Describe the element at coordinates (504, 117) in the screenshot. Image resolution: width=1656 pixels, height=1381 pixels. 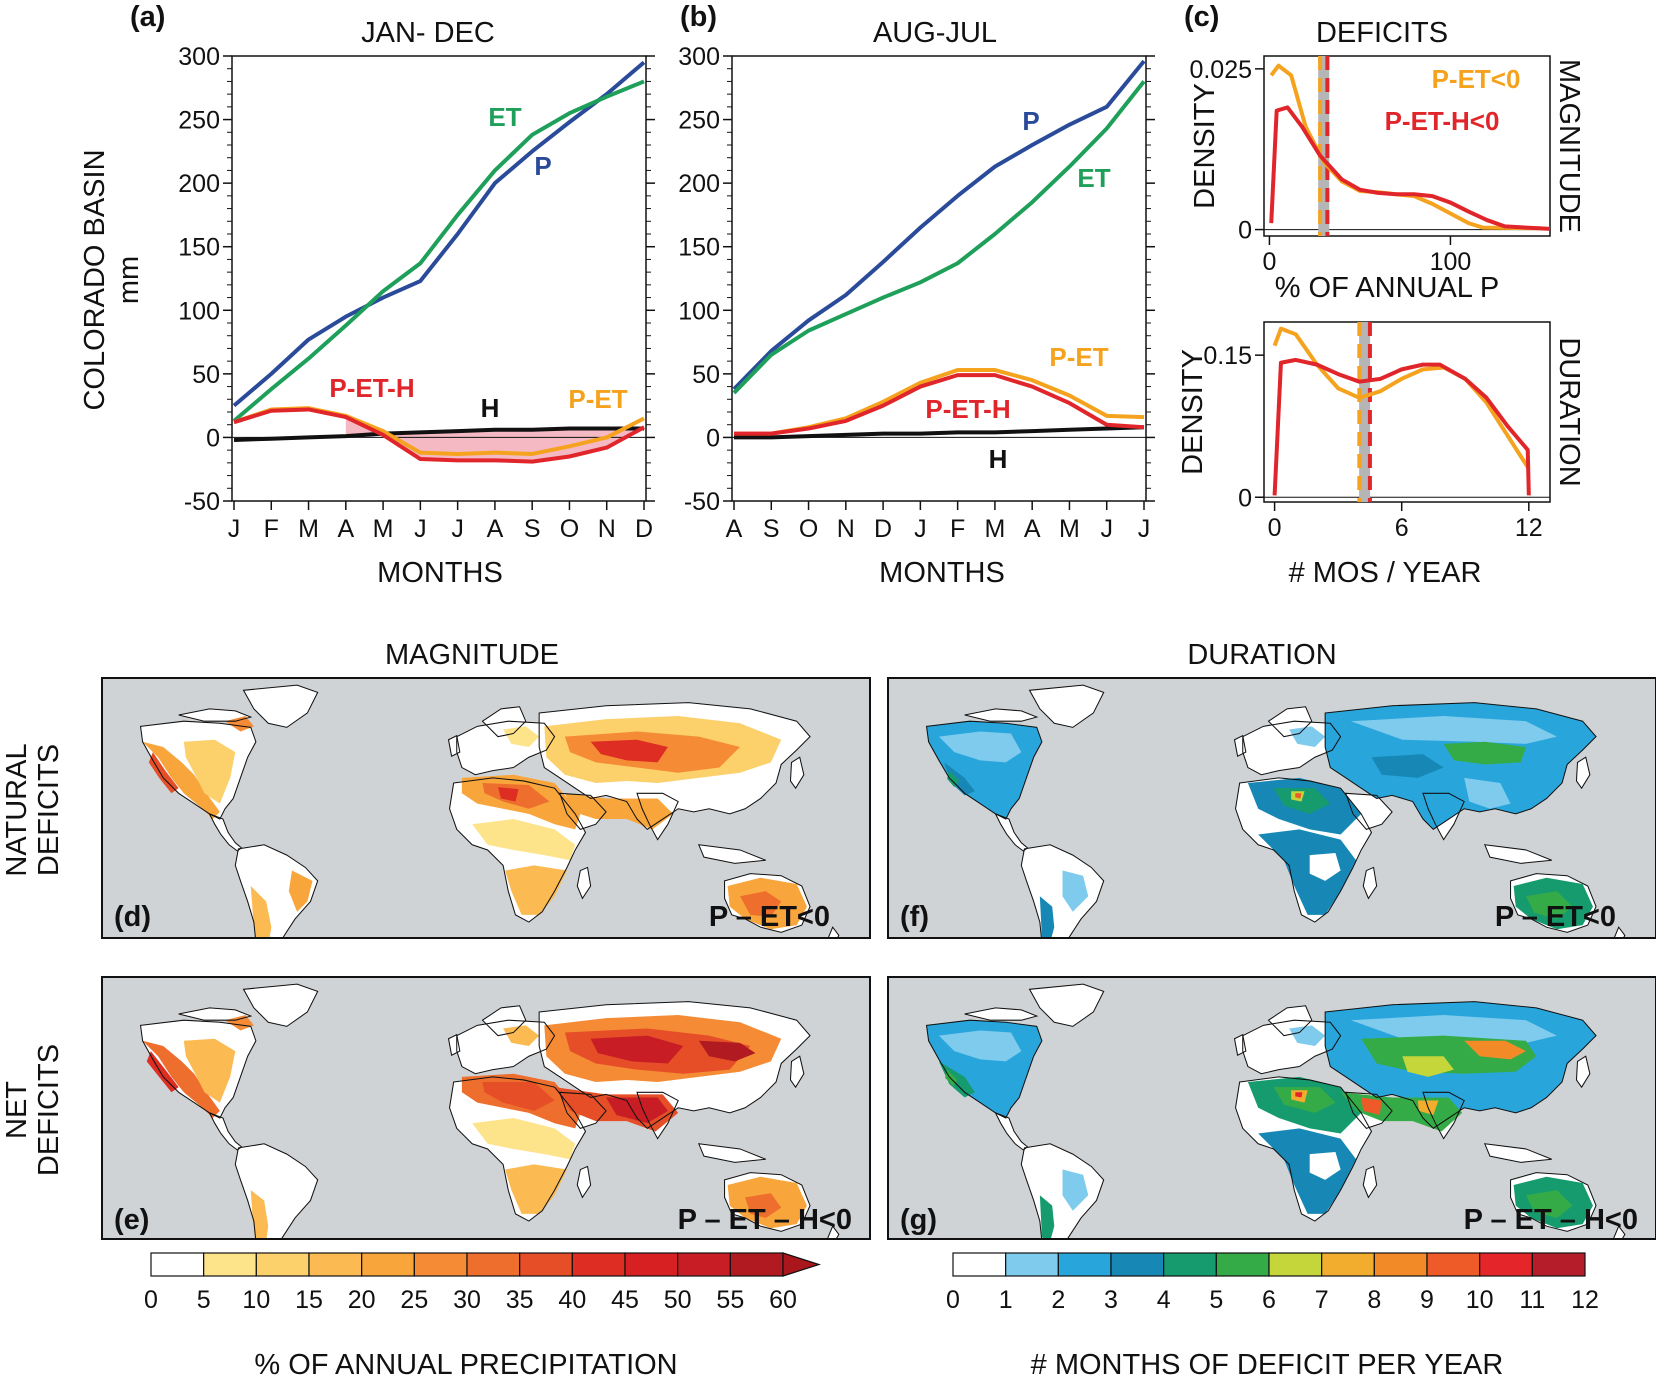
I see `panel-a-et-label: ET` at that location.